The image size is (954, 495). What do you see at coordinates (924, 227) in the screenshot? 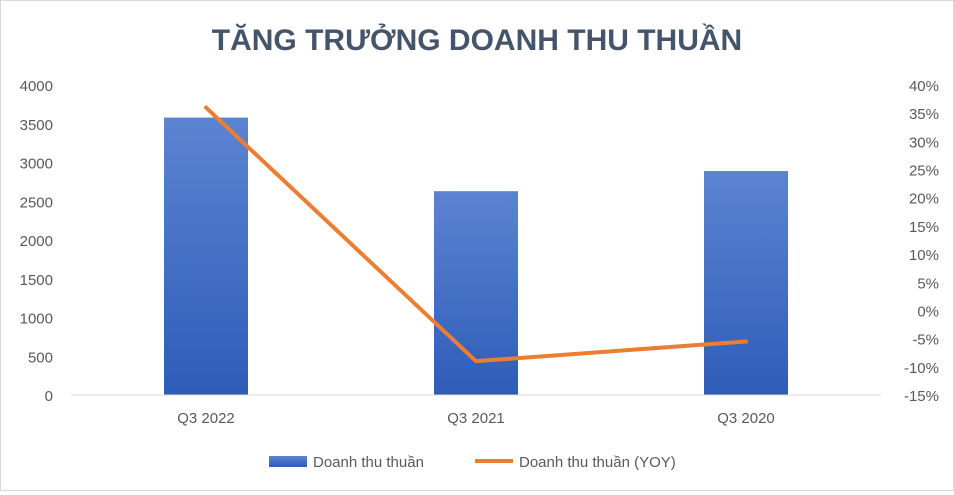
I see `right-tick-label: 15%` at bounding box center [924, 227].